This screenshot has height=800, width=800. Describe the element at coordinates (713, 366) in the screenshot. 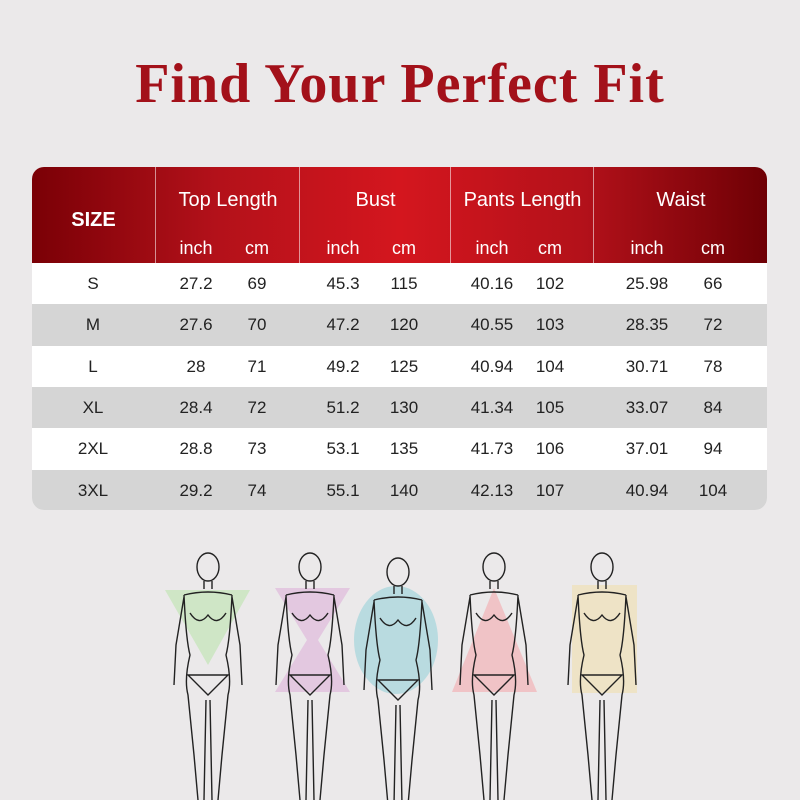

I see `value-cell: 78` at that location.